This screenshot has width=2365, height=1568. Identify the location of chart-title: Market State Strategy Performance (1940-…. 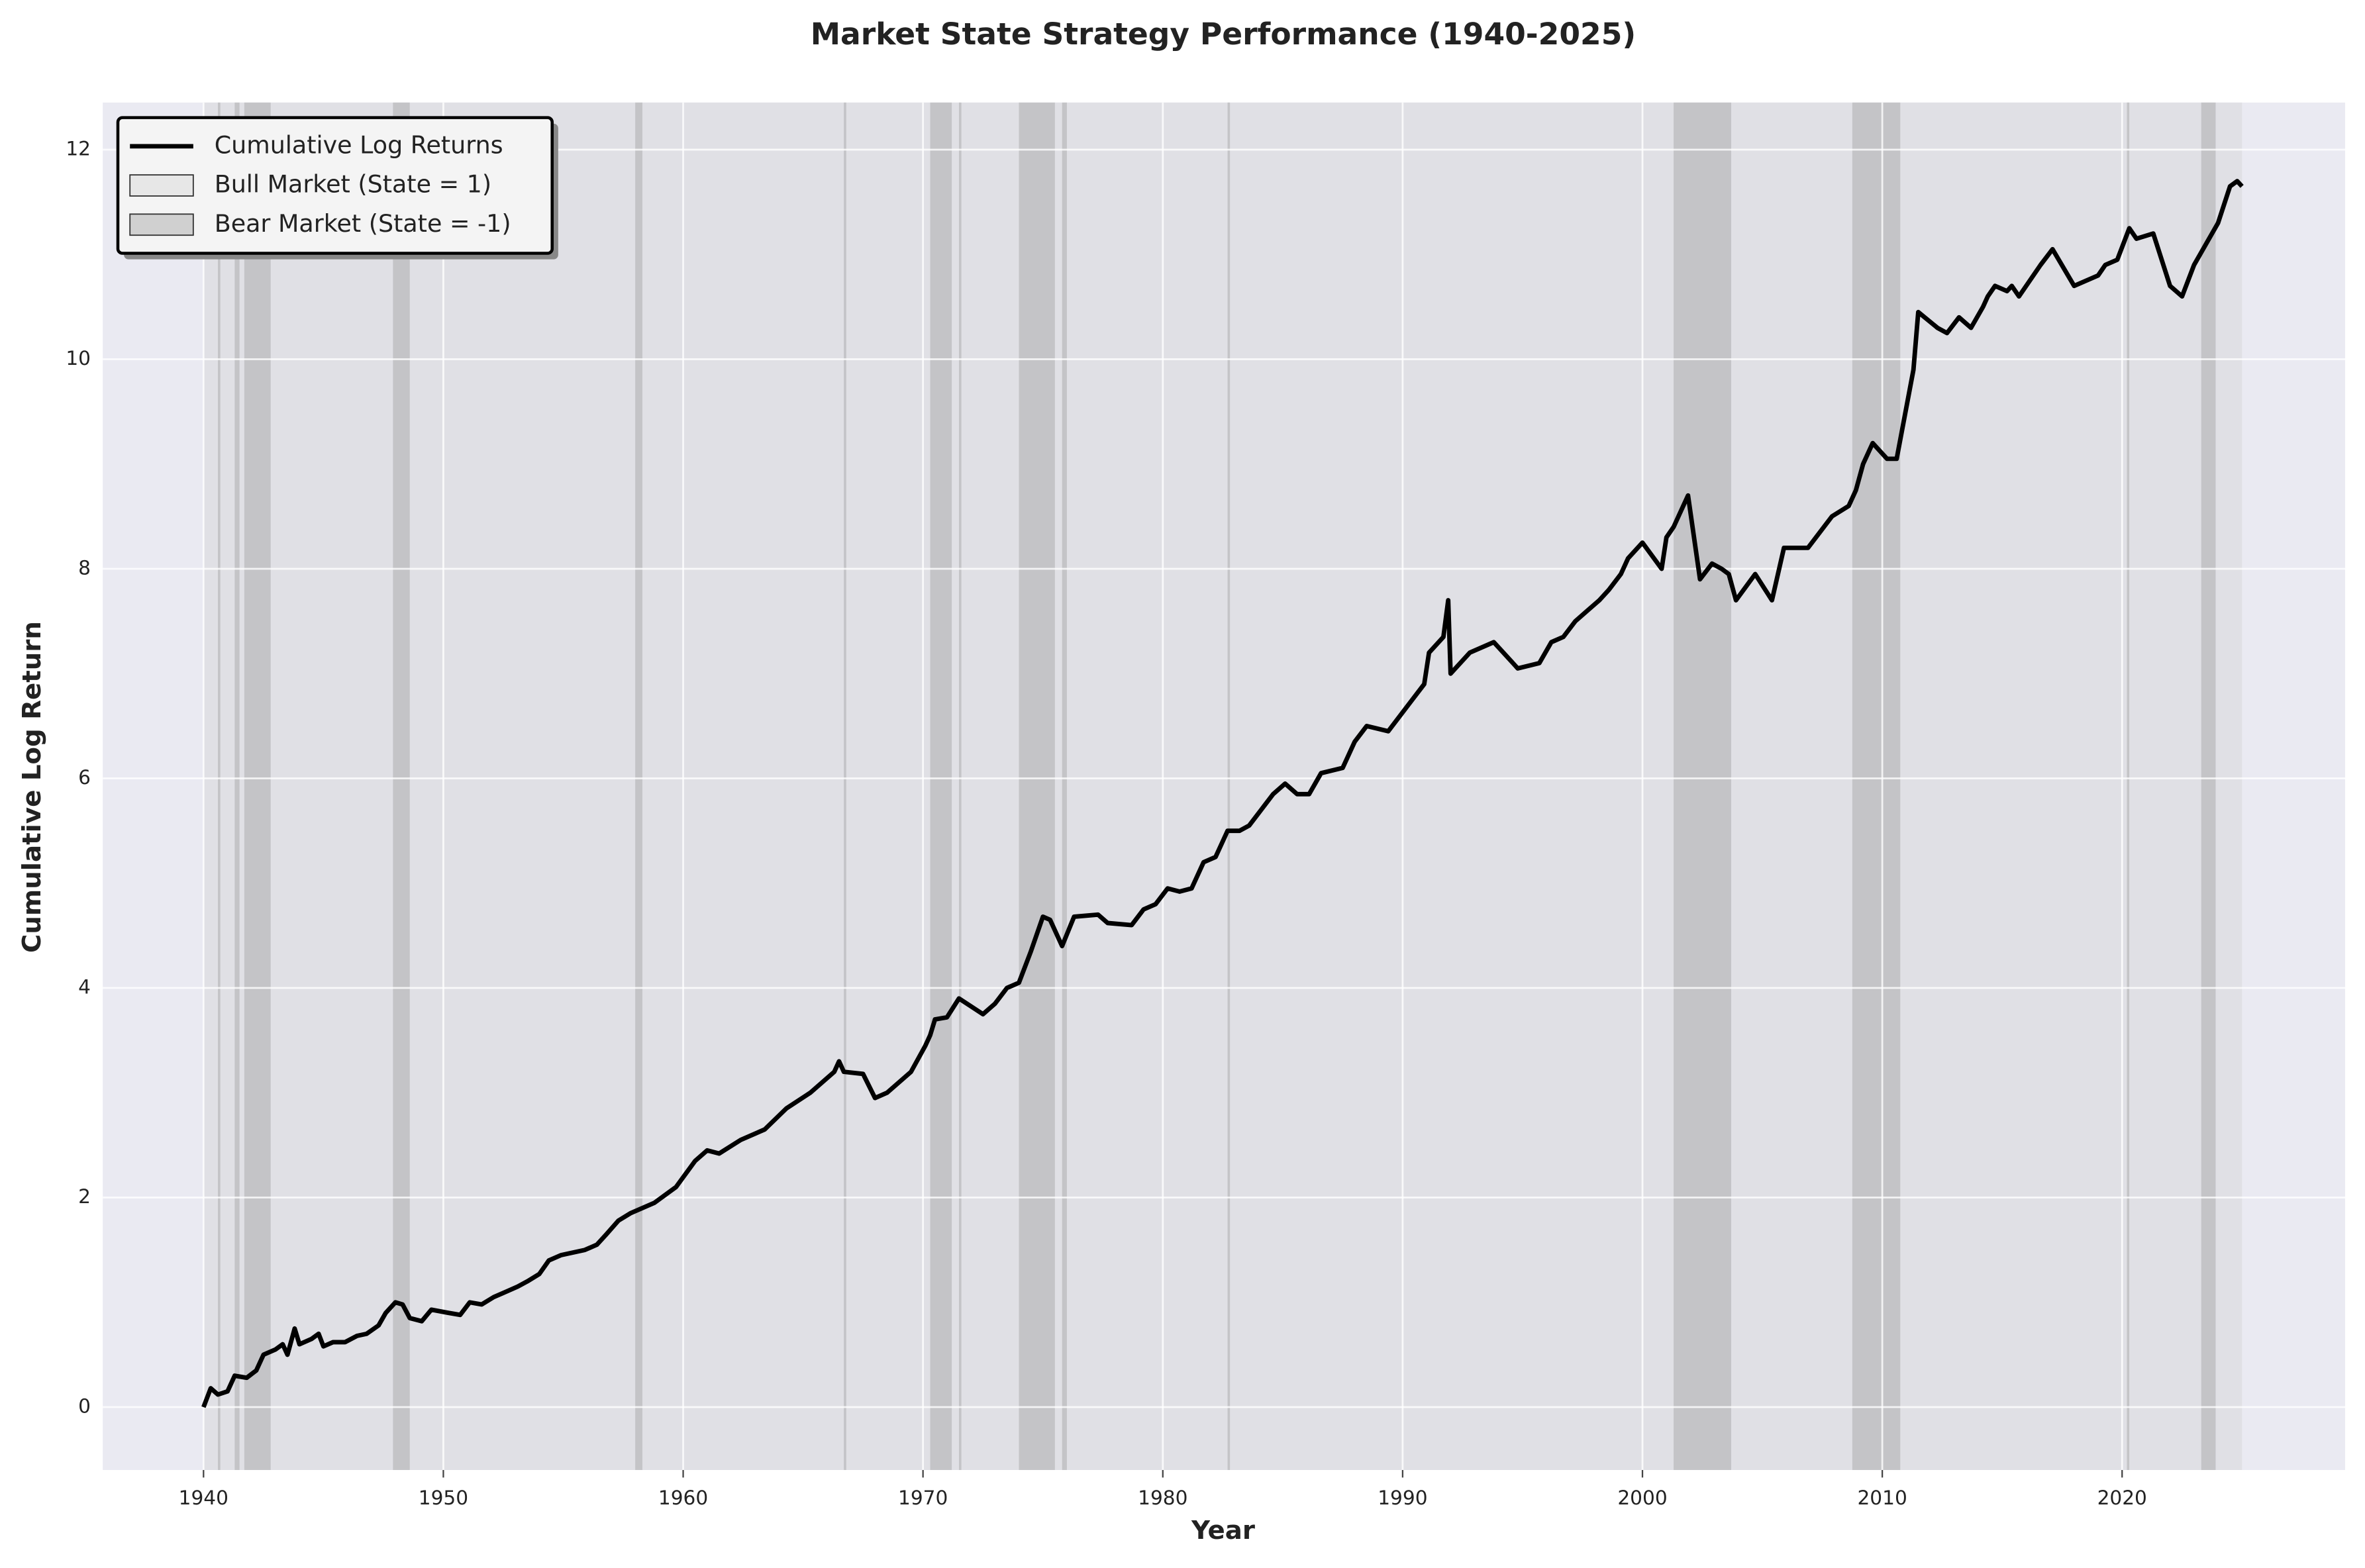
(1223, 34).